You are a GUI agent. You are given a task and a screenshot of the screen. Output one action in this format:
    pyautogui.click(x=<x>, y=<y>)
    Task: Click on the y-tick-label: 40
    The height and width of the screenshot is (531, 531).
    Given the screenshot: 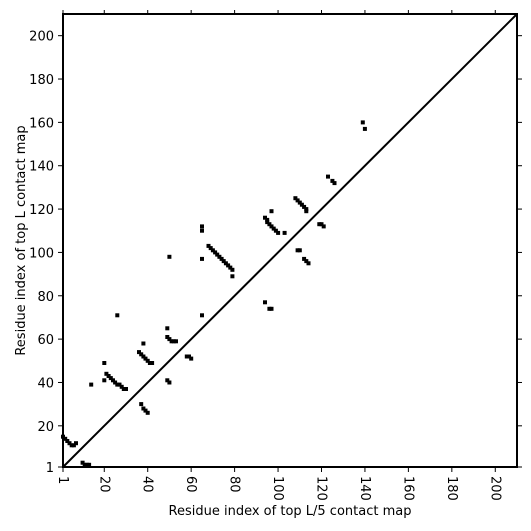 What is the action you would take?
    pyautogui.click(x=45, y=383)
    